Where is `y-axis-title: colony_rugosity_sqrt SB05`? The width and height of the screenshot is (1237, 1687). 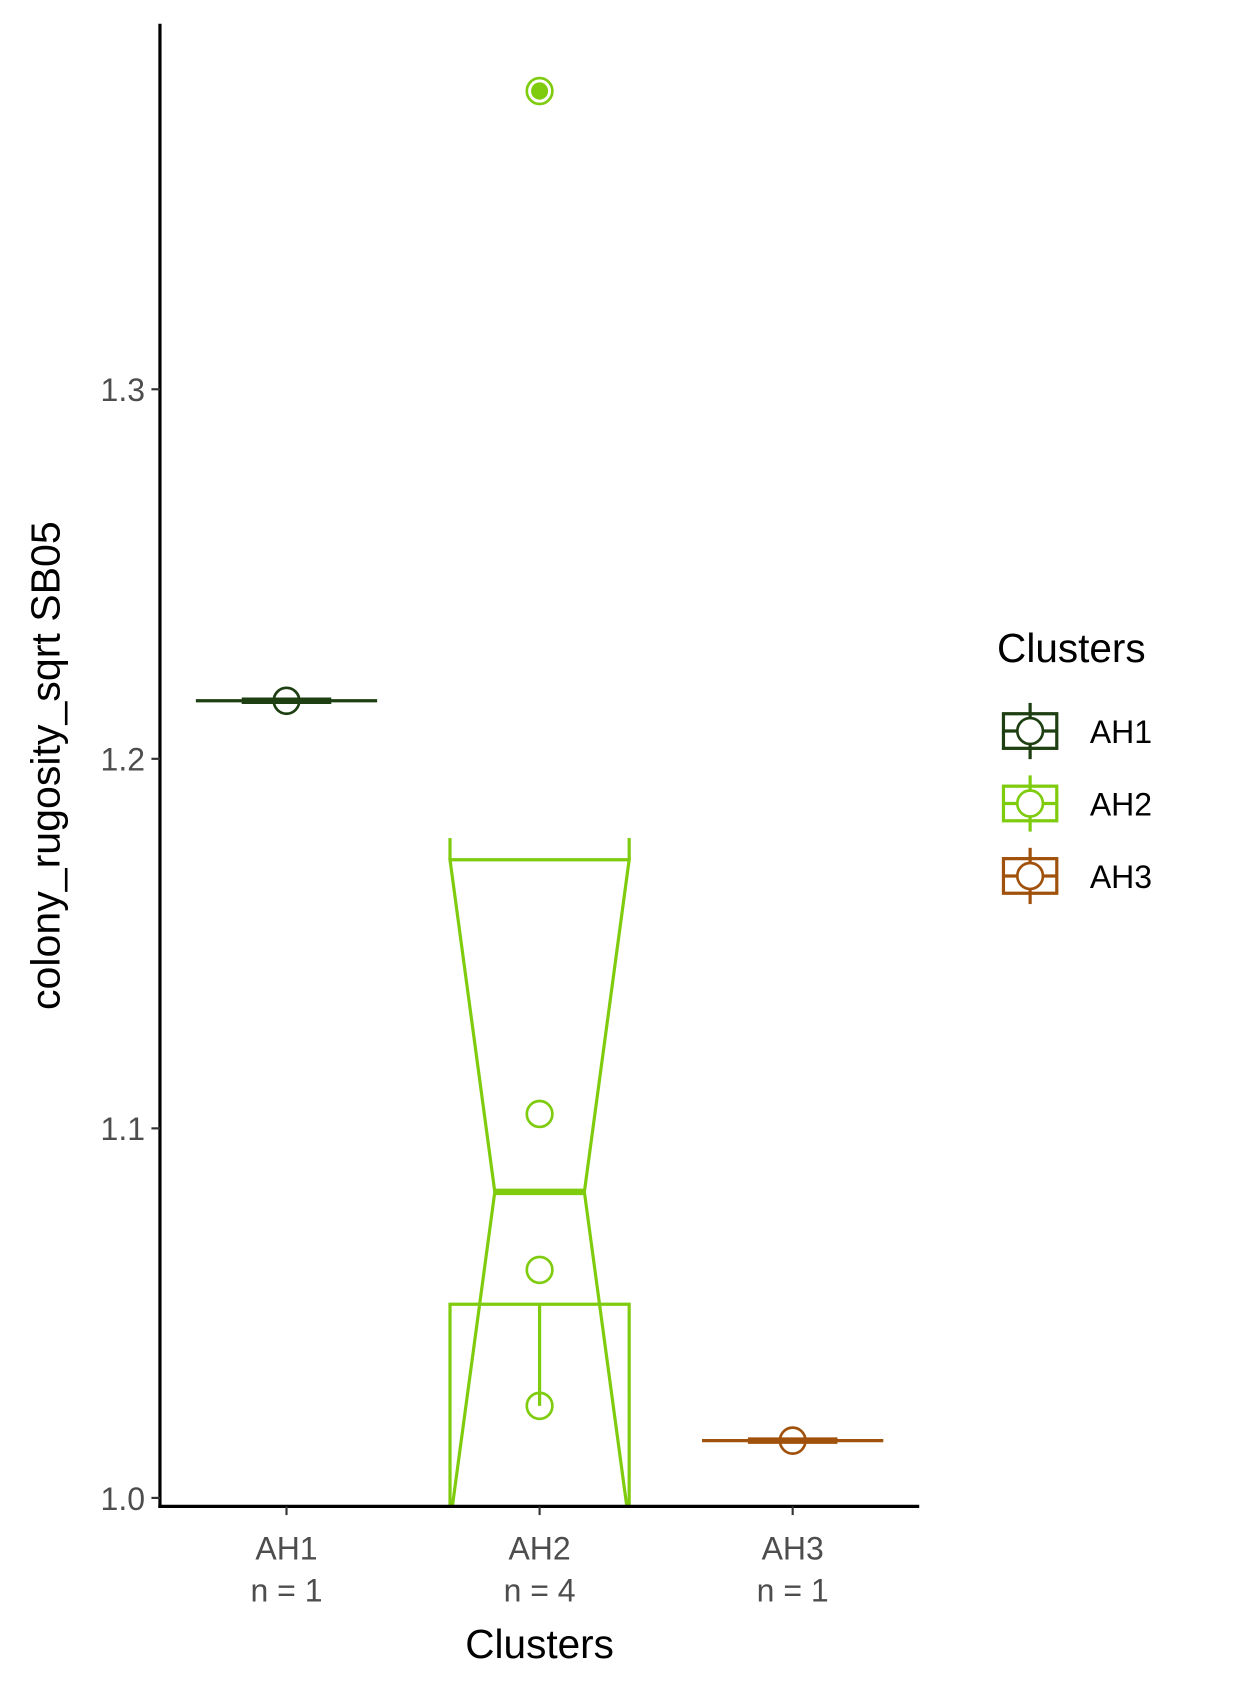
y-axis-title: colony_rugosity_sqrt SB05 is located at coordinates (46, 765).